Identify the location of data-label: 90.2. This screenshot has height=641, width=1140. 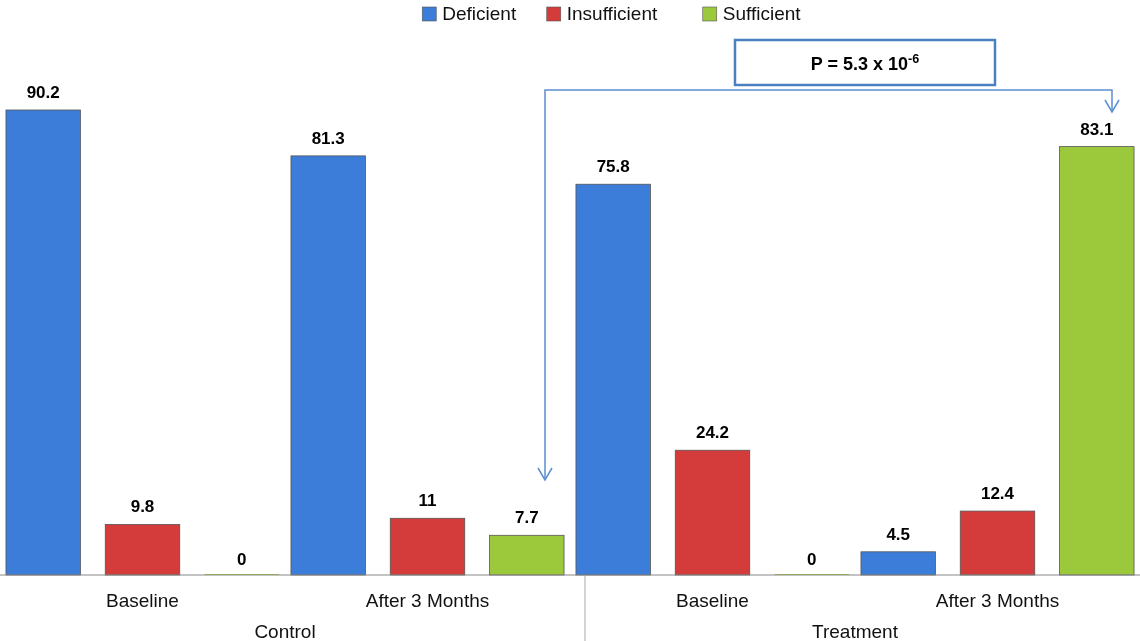
(43, 92).